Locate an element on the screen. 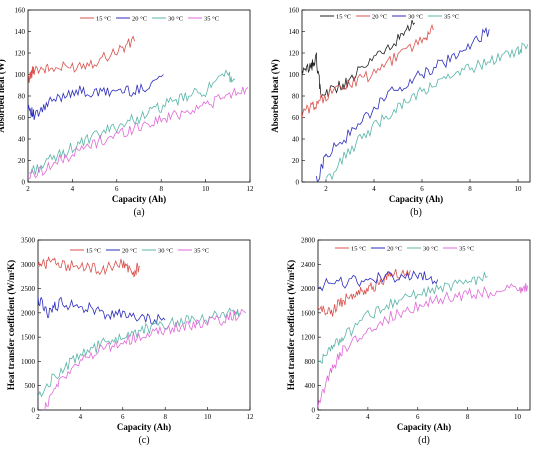  y-tick-label: 160 is located at coordinates (20, 11).